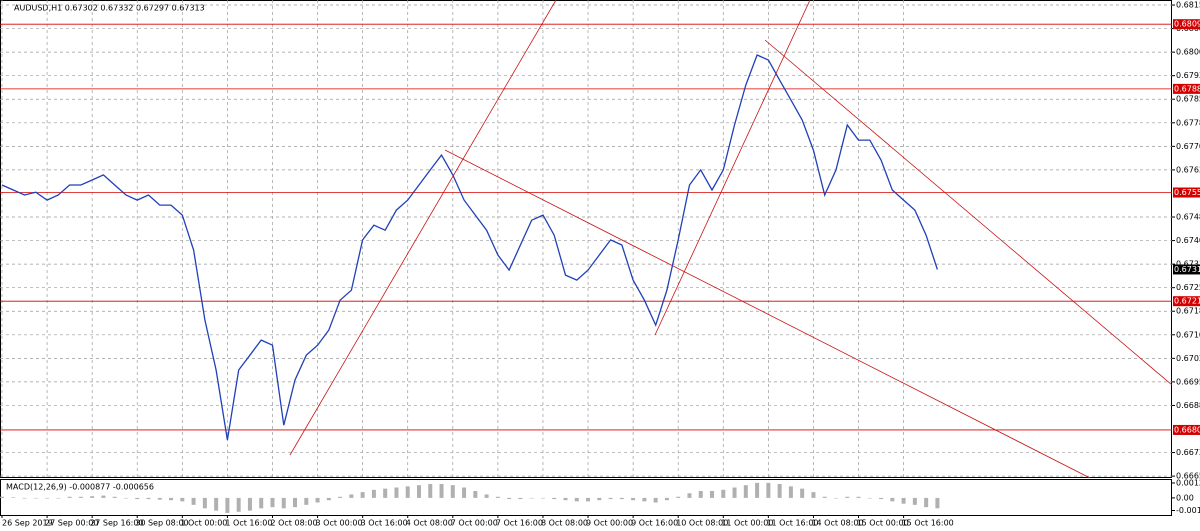 The width and height of the screenshot is (1200, 531). What do you see at coordinates (384, 523) in the screenshot?
I see `x-tick-label: 3 Oct 16:00` at bounding box center [384, 523].